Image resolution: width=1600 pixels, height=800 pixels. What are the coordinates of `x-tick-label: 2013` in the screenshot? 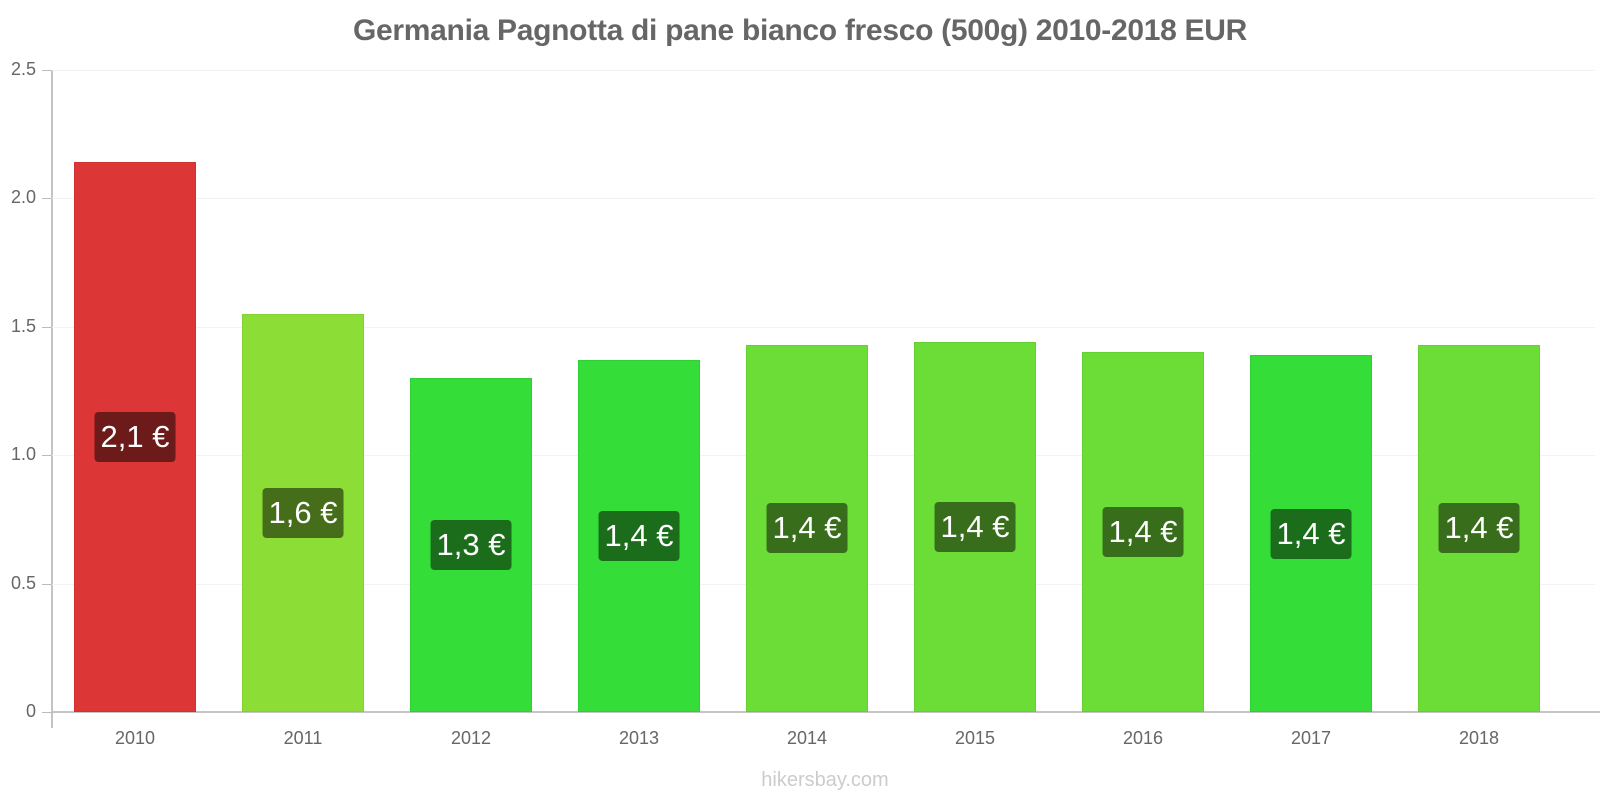 It's located at (639, 738).